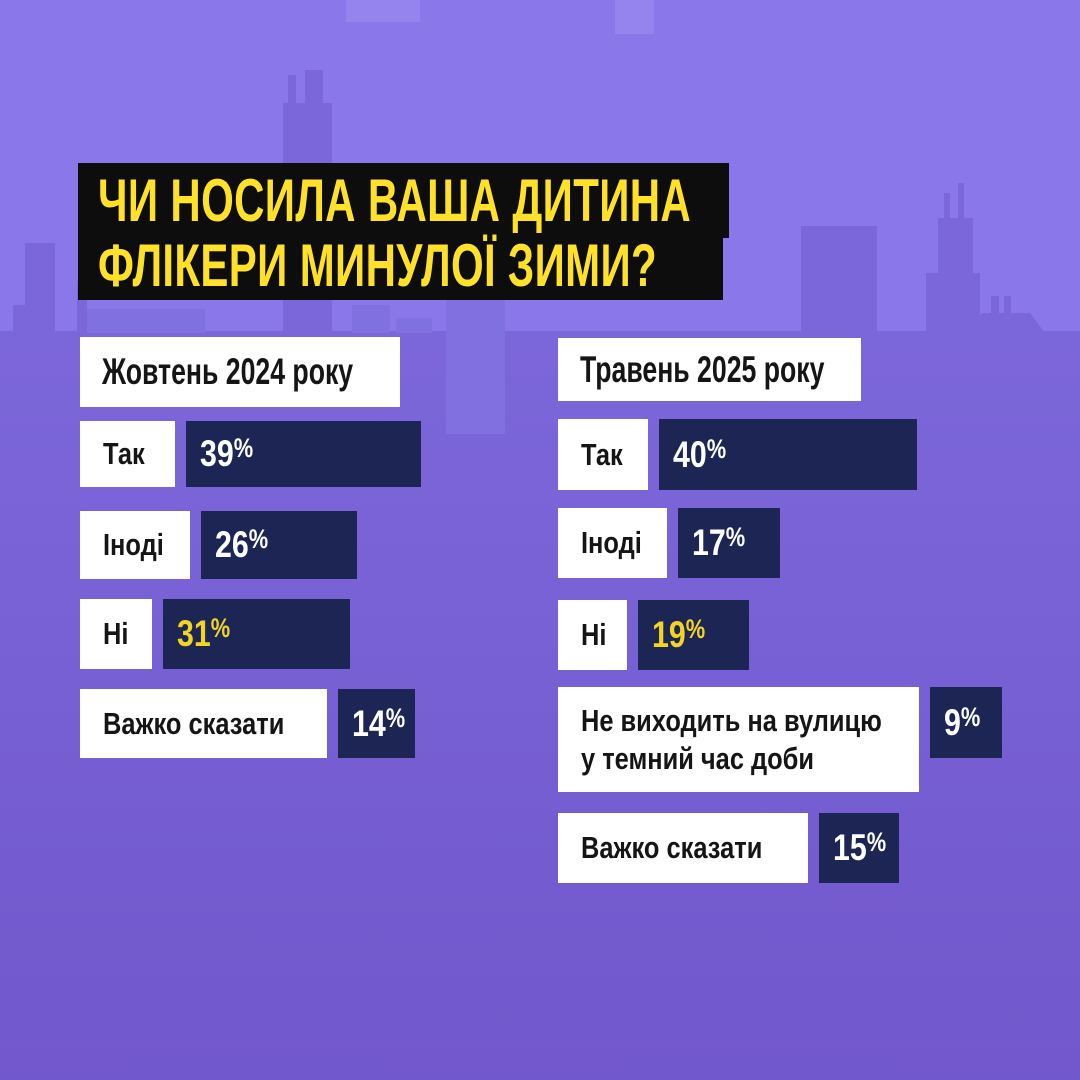  Describe the element at coordinates (1007, 323) in the screenshot. I see `skyline-house-roof` at that location.